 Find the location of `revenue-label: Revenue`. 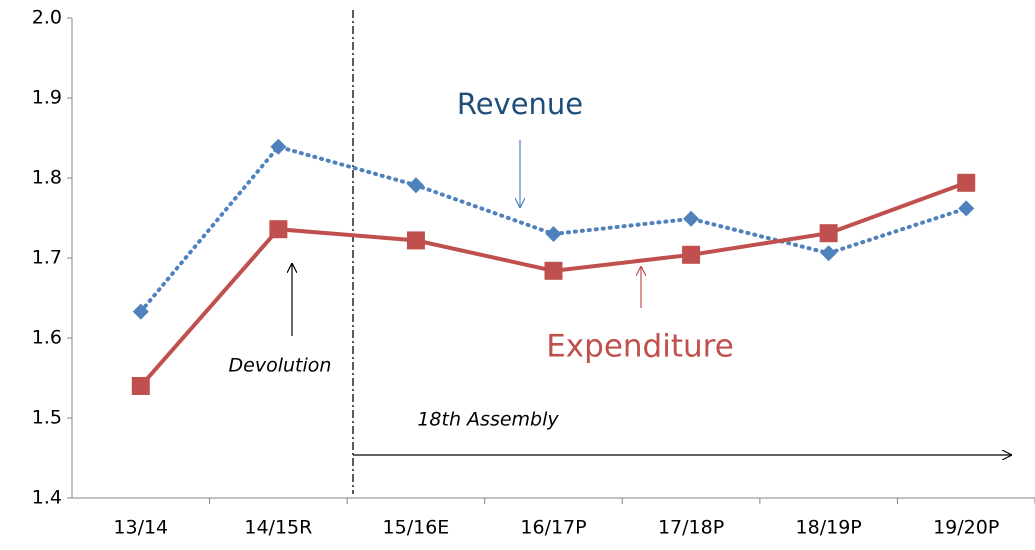

revenue-label: Revenue is located at coordinates (520, 104).